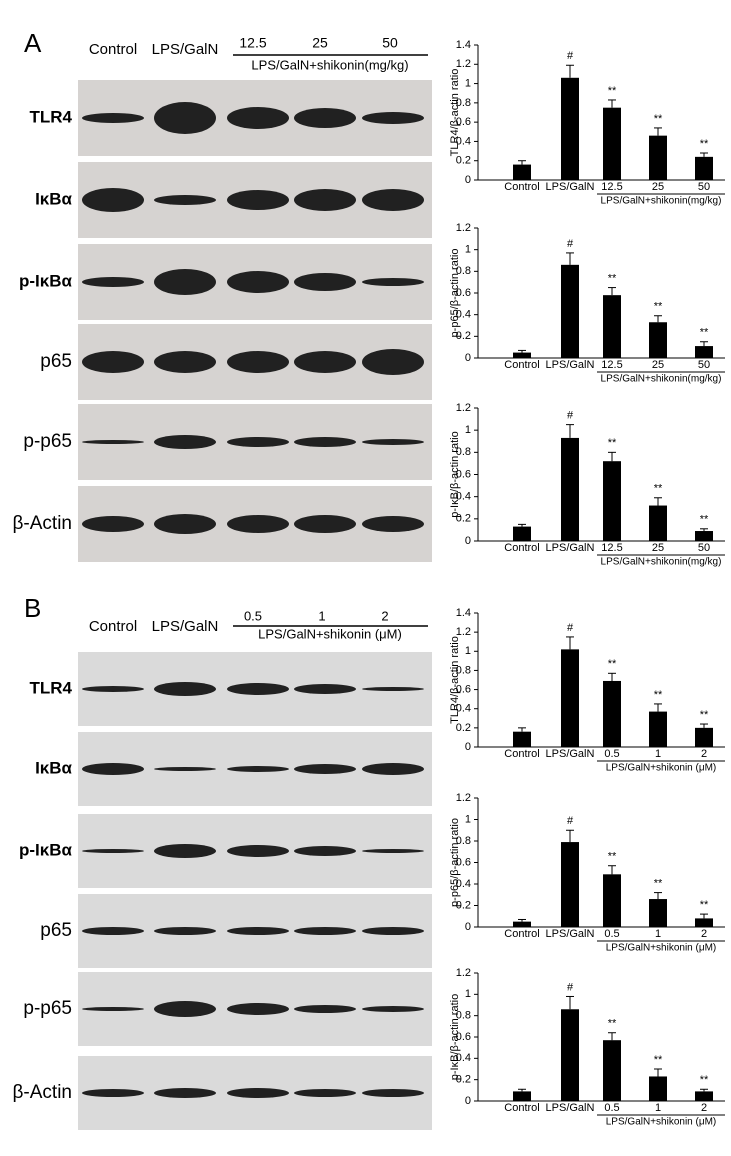 The width and height of the screenshot is (731, 1156). I want to click on panel-label: A, so click(33, 43).